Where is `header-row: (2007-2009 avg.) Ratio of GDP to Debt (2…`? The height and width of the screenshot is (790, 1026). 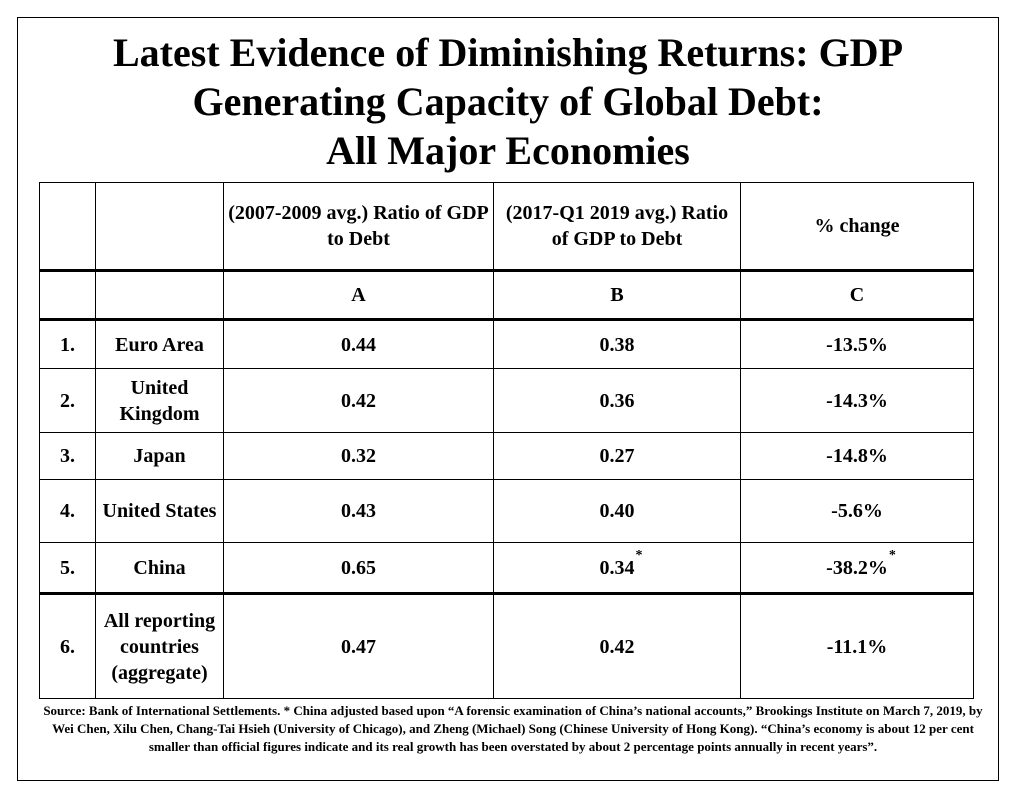
header-row: (2007-2009 avg.) Ratio of GDP to Debt (2… is located at coordinates (506, 227).